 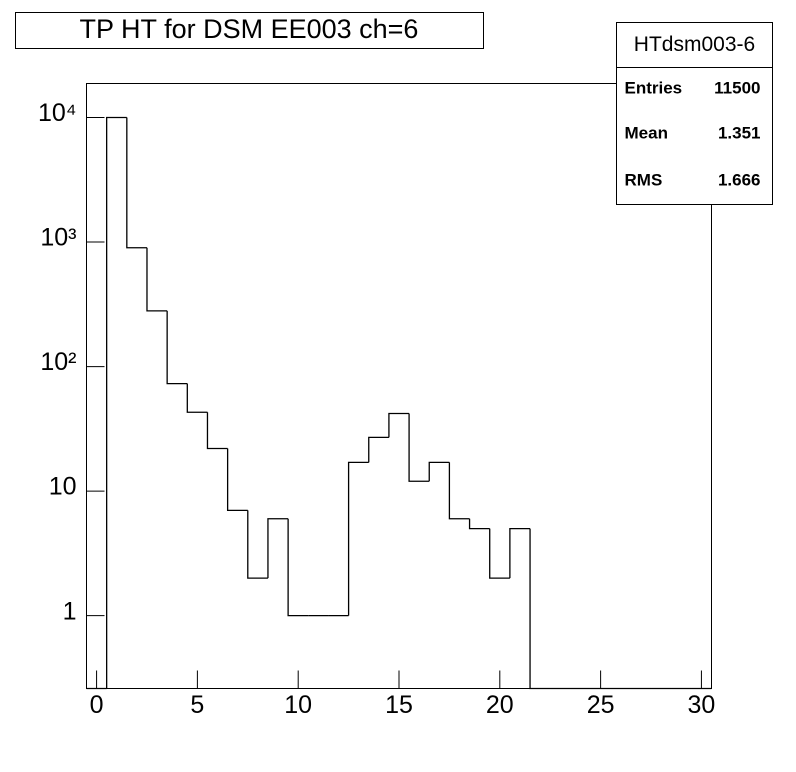 What do you see at coordinates (654, 87) in the screenshot?
I see `stats-label: Entries` at bounding box center [654, 87].